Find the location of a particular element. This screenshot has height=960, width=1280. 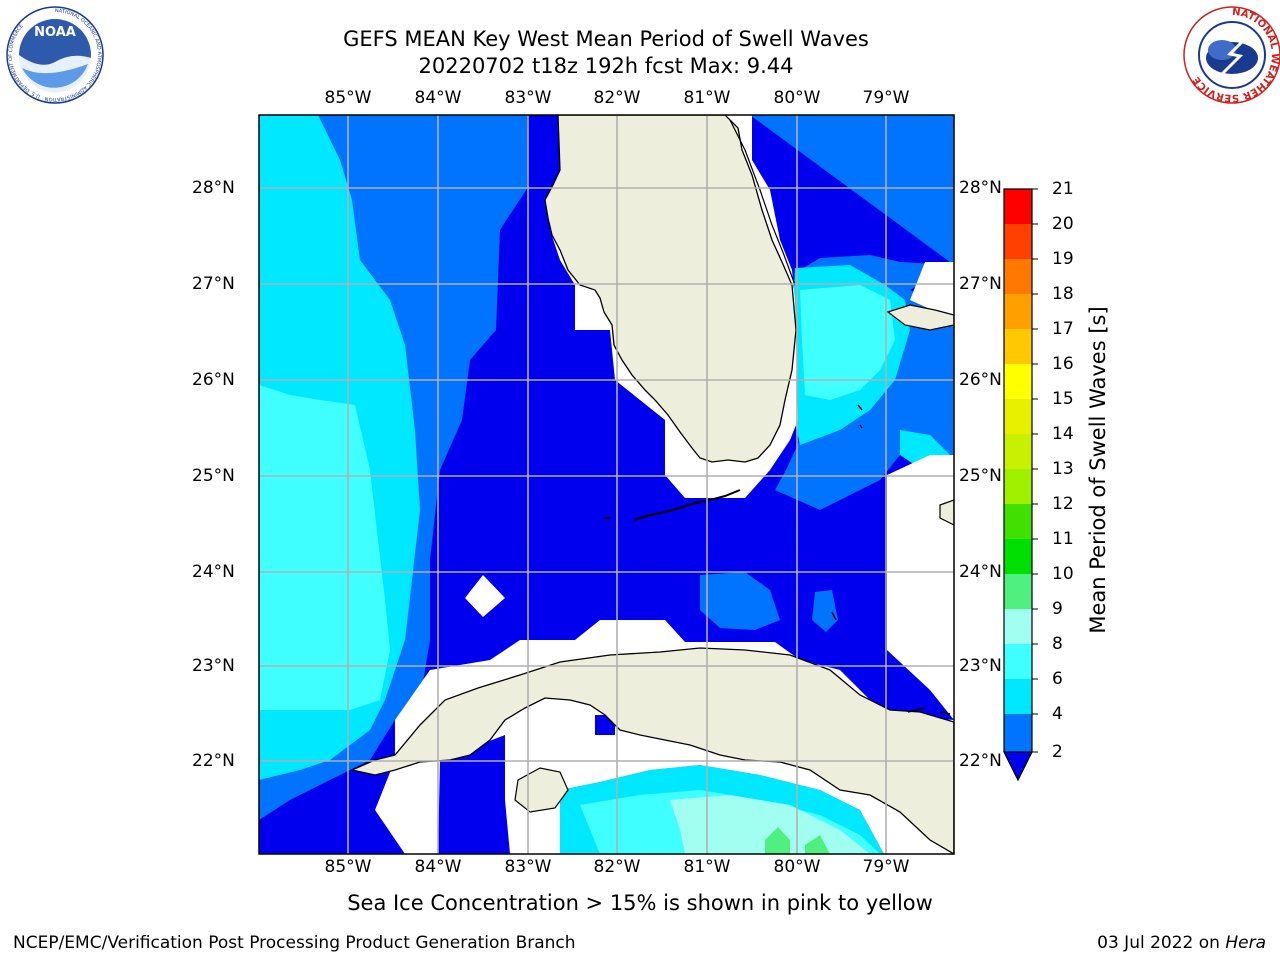

lat-tick-right: 28°N is located at coordinates (980, 188).